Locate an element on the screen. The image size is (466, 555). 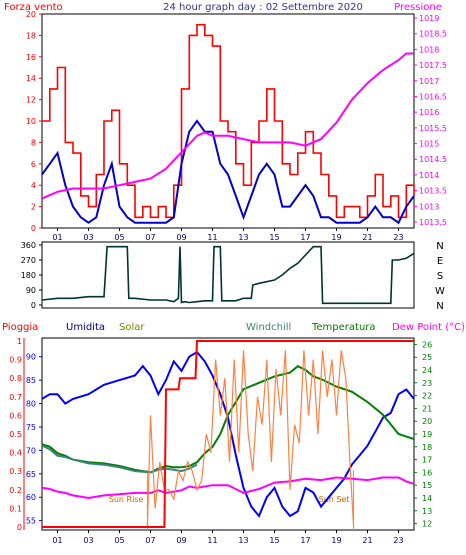
rain-tick-label: 0.2 is located at coordinates (15, 490).